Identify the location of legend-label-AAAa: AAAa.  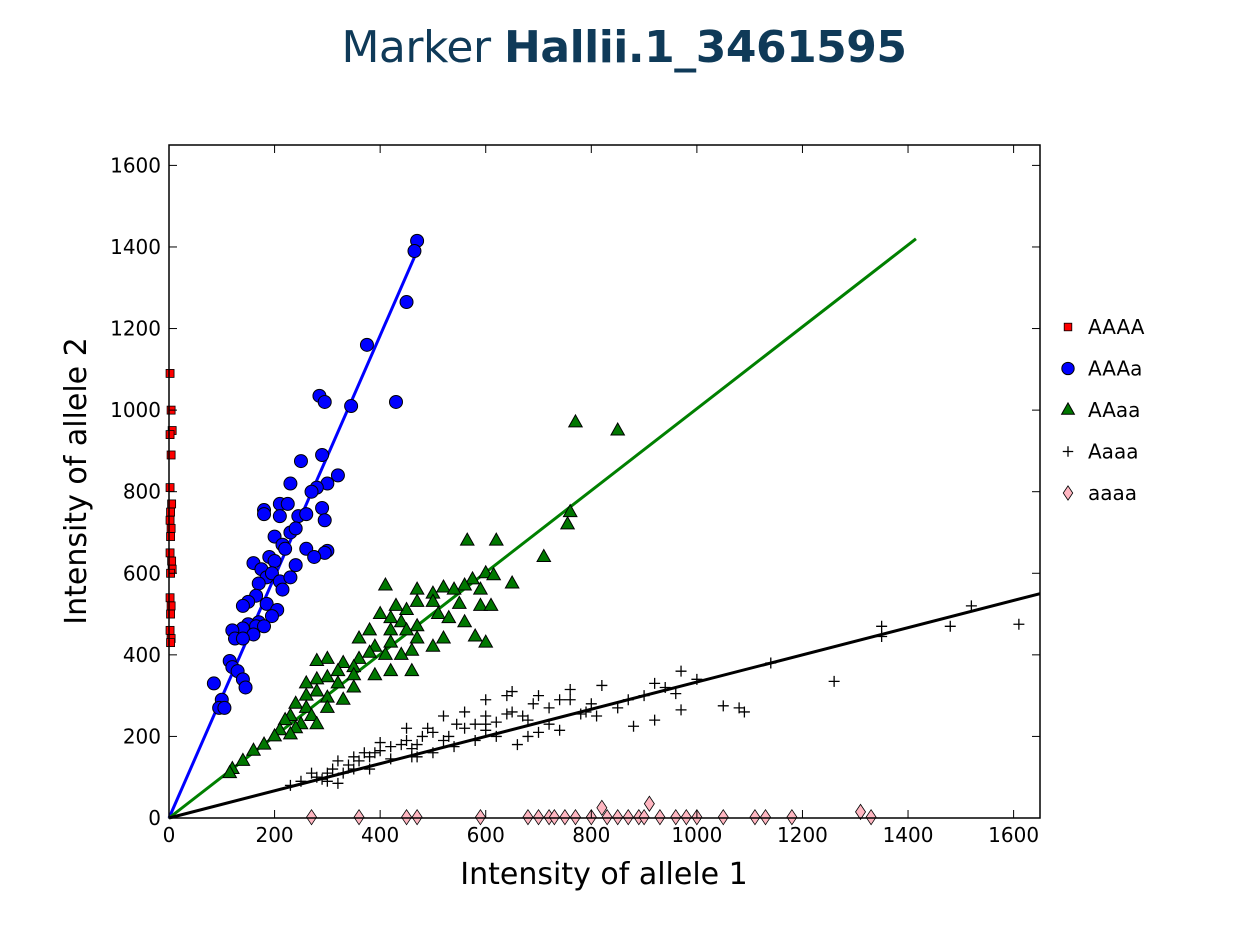
(1115, 369).